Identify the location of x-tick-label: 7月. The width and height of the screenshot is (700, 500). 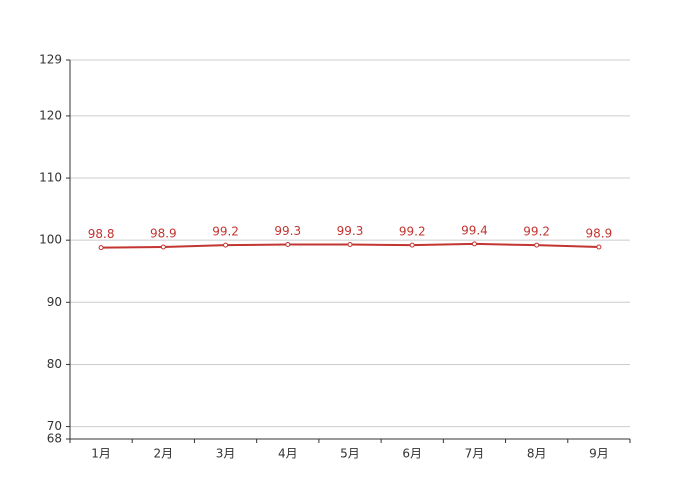
(475, 454).